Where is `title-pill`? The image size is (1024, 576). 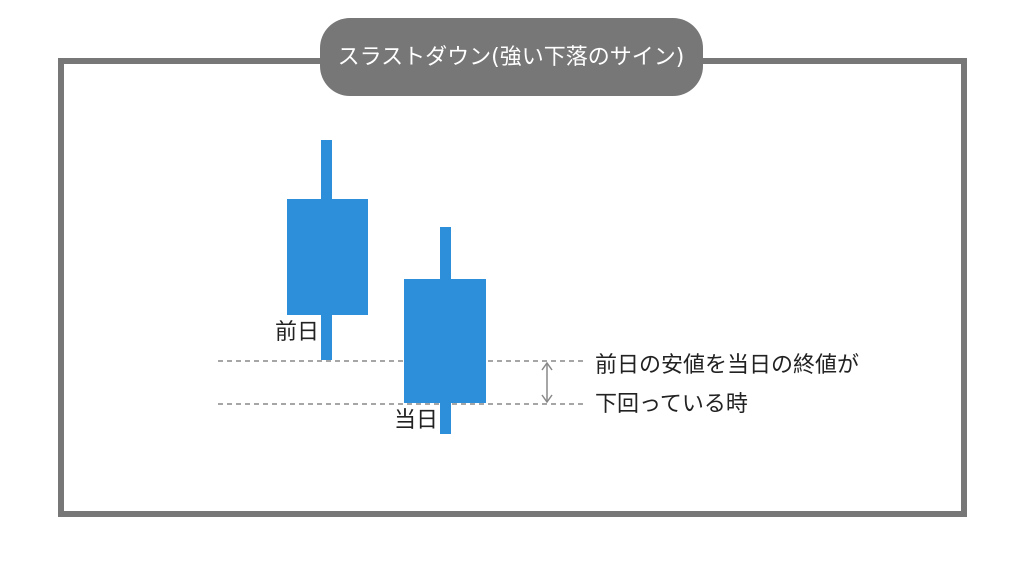
title-pill is located at coordinates (511, 57).